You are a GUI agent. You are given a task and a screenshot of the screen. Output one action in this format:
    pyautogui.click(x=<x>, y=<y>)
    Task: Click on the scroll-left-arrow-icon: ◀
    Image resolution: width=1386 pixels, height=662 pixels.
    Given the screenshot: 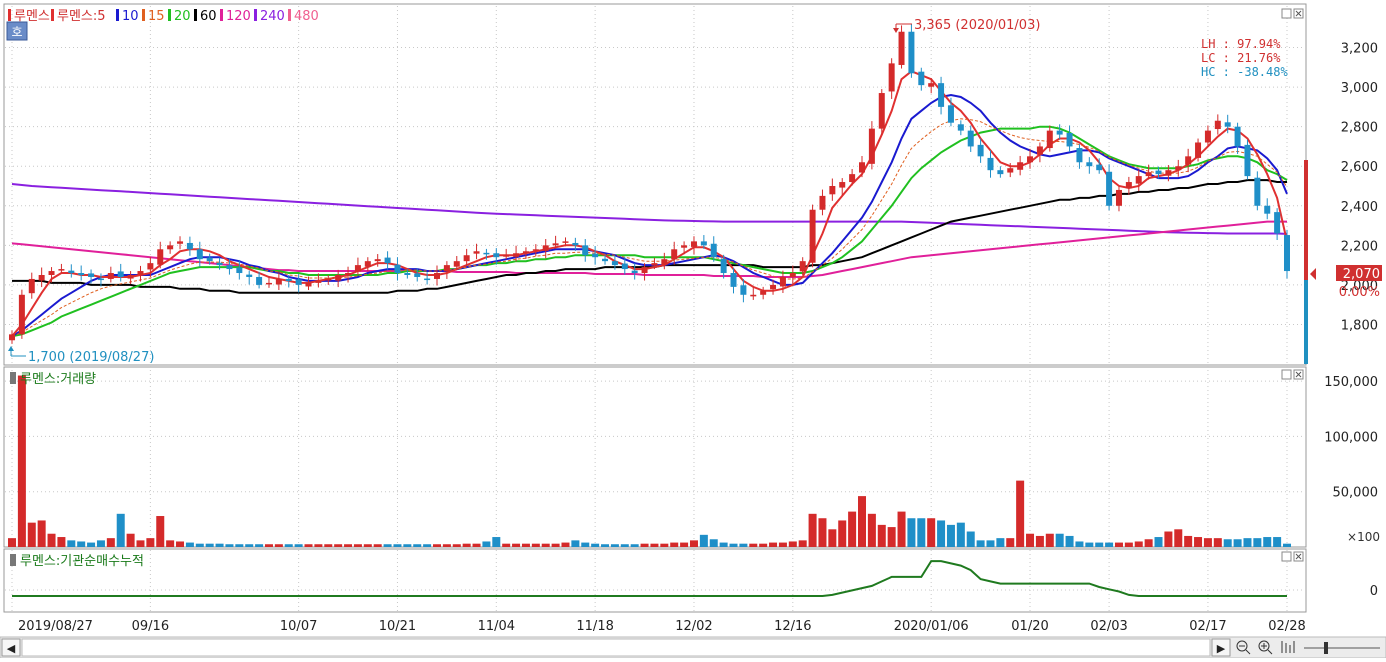 What is the action you would take?
    pyautogui.click(x=11, y=648)
    